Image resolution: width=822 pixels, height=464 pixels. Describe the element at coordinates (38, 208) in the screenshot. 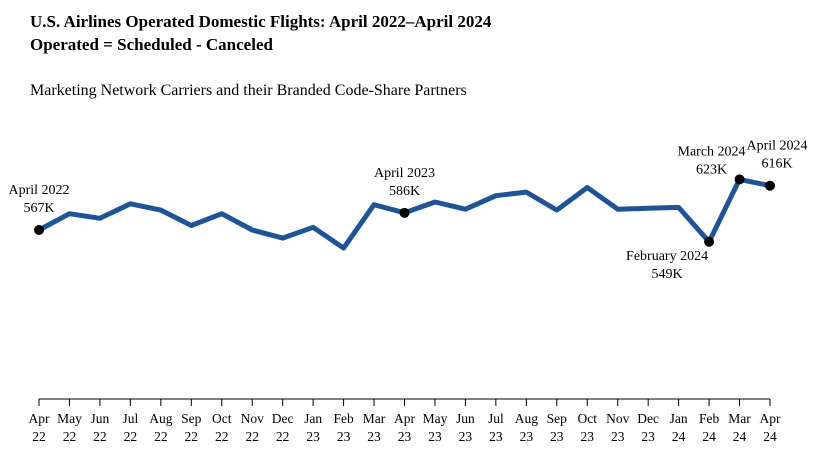

I see `annotation-value: 567K` at that location.